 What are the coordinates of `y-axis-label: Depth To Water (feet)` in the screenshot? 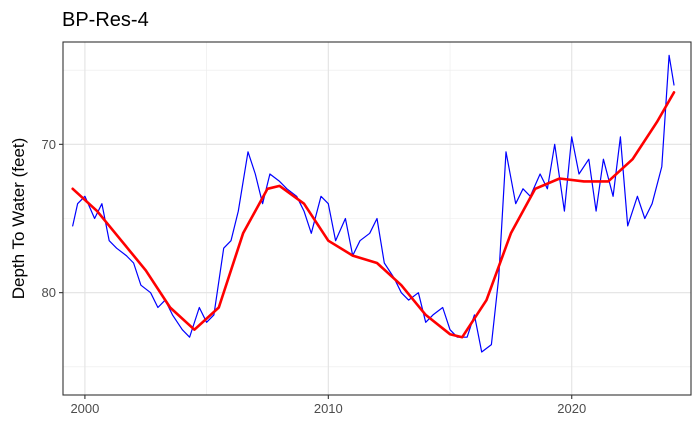 It's located at (18, 219).